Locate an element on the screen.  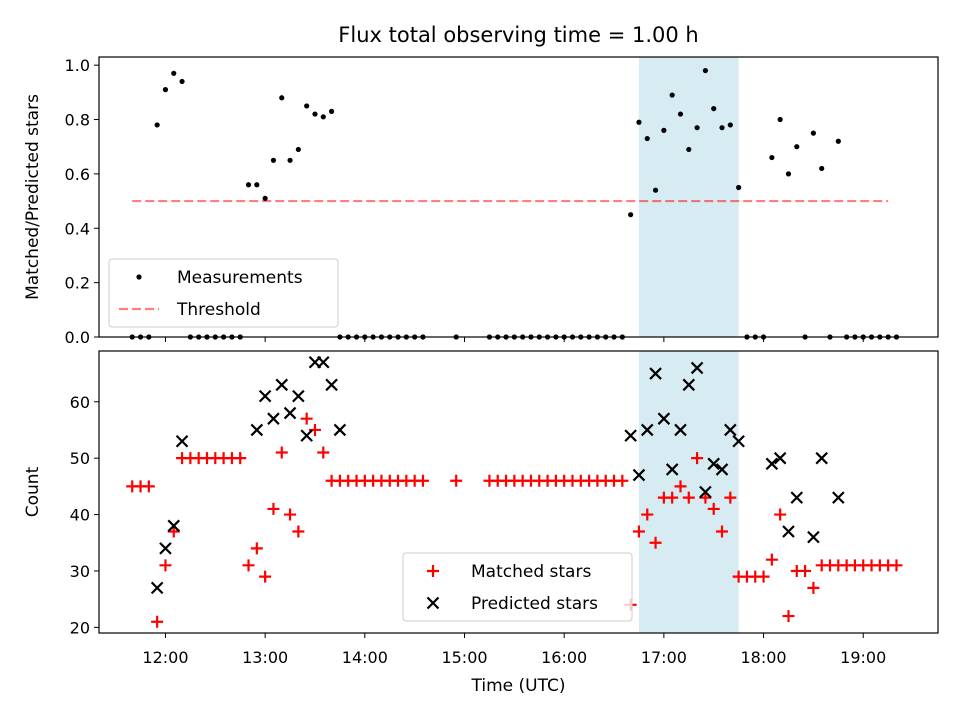
legend-box is located at coordinates (517, 587).